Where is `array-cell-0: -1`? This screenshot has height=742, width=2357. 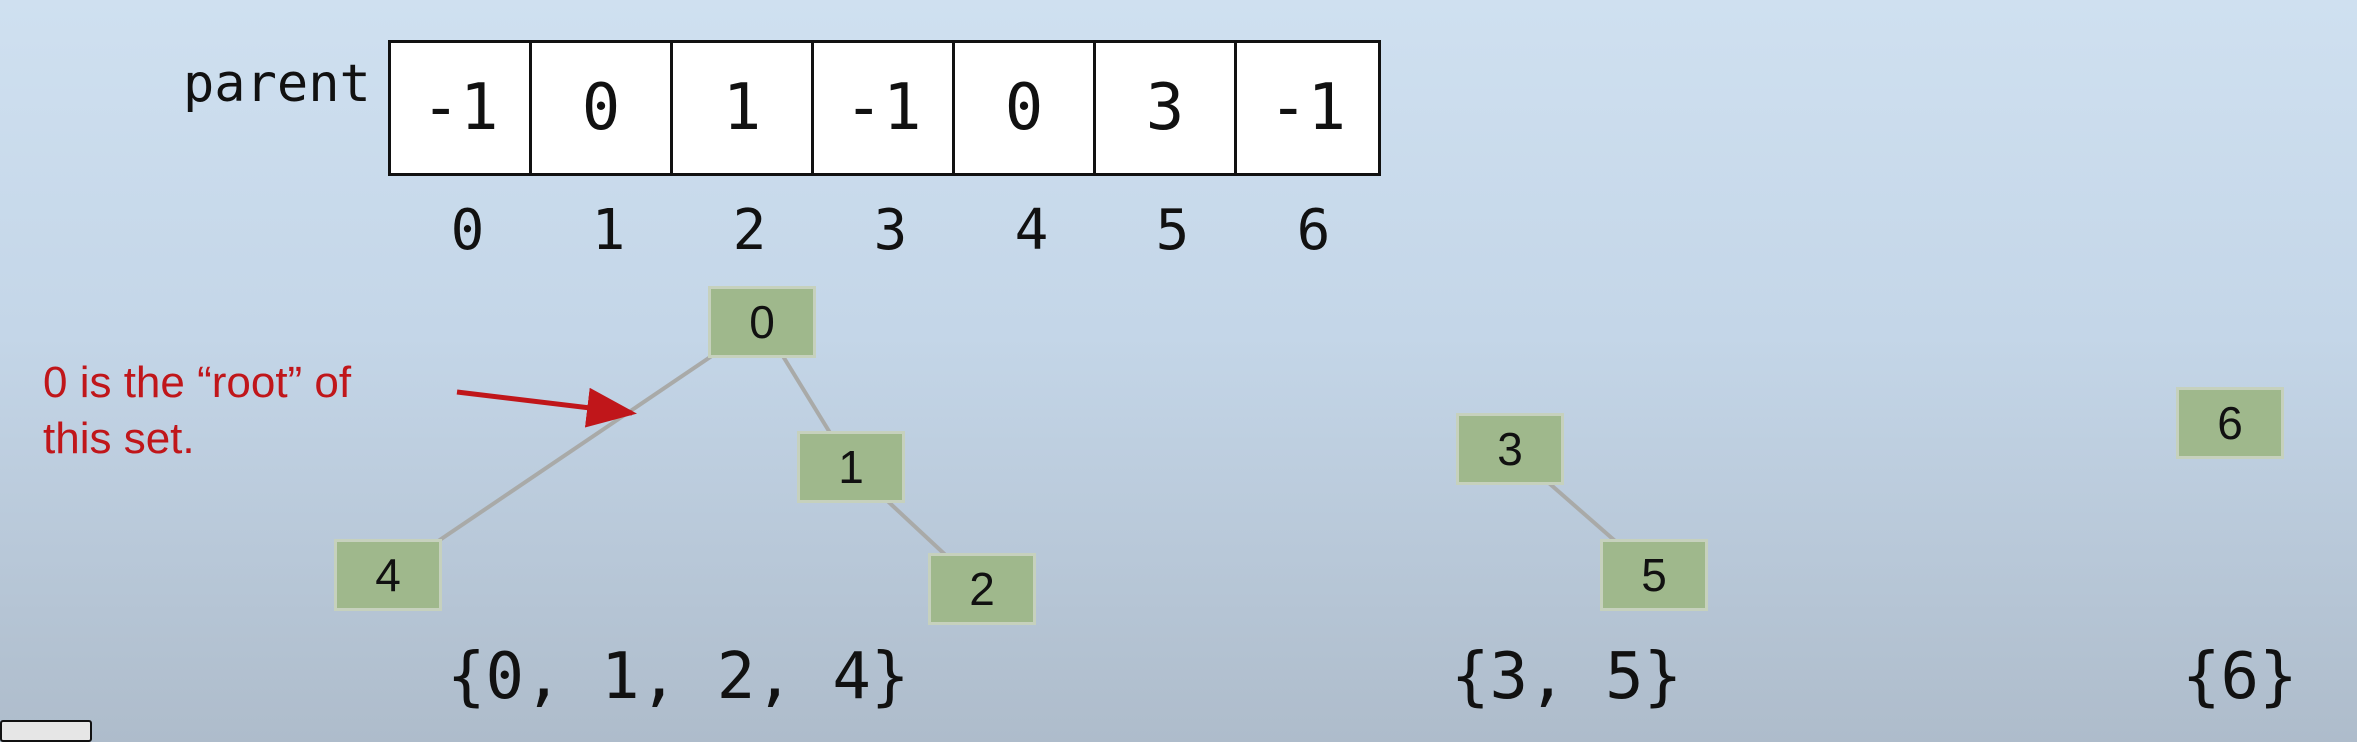
array-cell-0: -1 is located at coordinates (461, 108).